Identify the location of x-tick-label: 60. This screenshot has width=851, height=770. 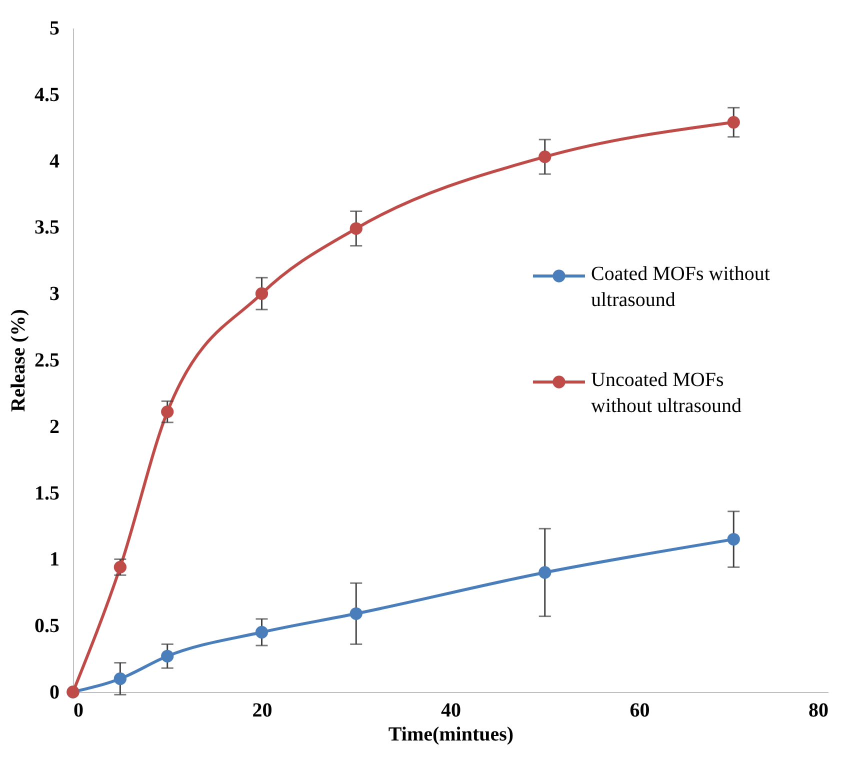
(640, 711).